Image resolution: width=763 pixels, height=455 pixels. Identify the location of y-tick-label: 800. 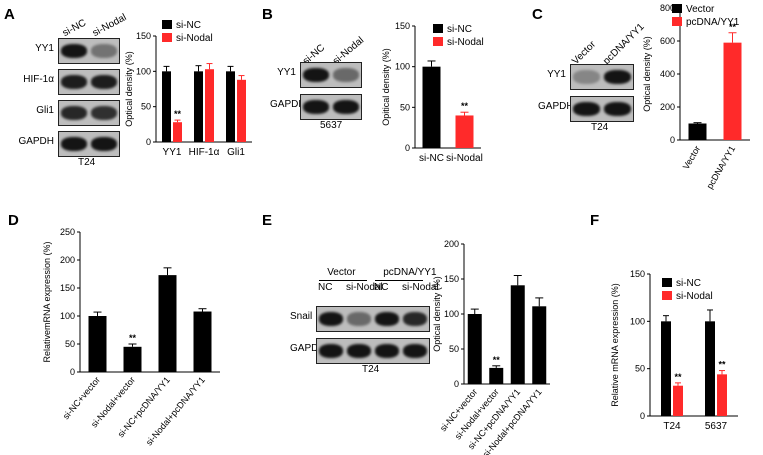
(667, 8).